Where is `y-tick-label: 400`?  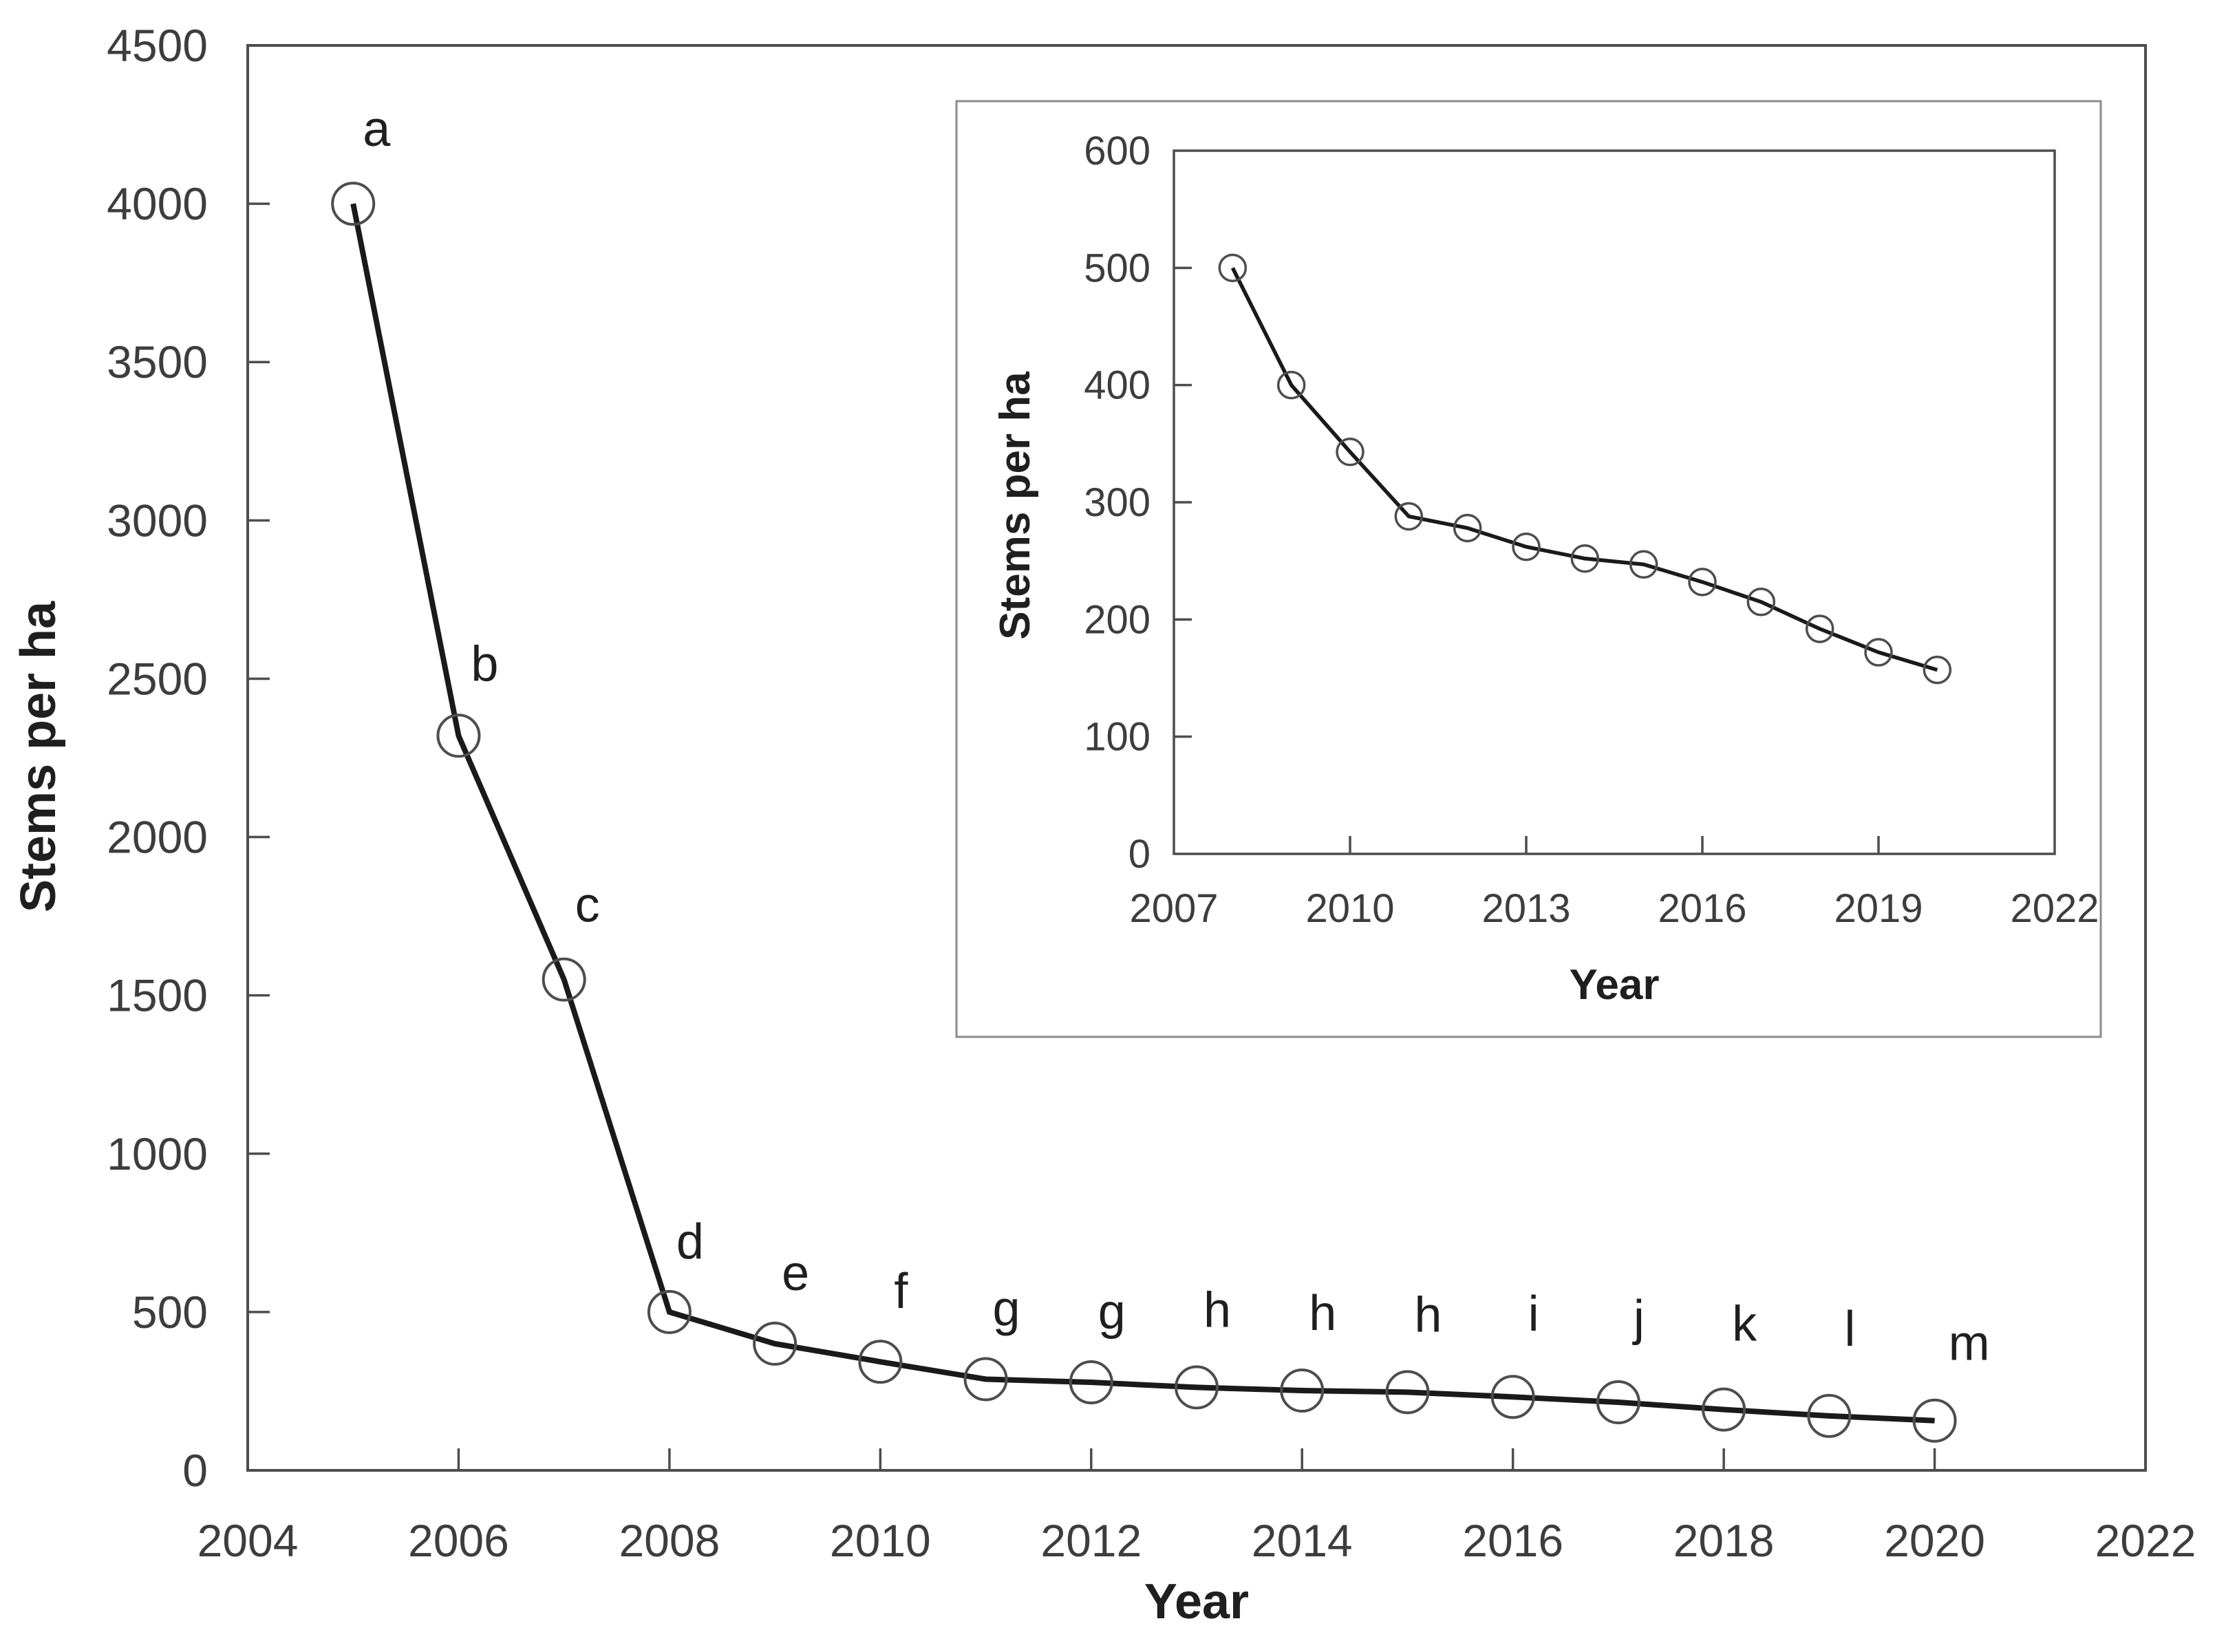
y-tick-label: 400 is located at coordinates (1118, 385).